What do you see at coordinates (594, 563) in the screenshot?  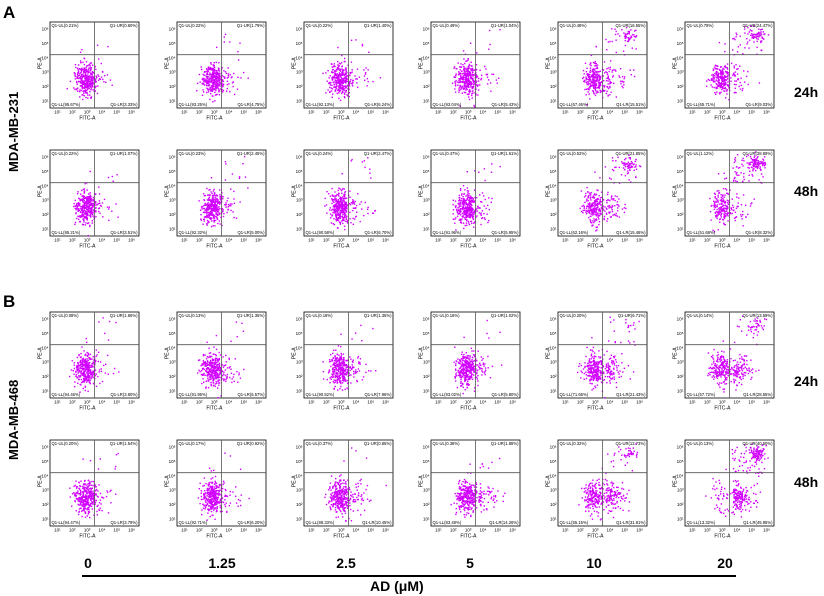 I see `concentration-label-4: 10` at bounding box center [594, 563].